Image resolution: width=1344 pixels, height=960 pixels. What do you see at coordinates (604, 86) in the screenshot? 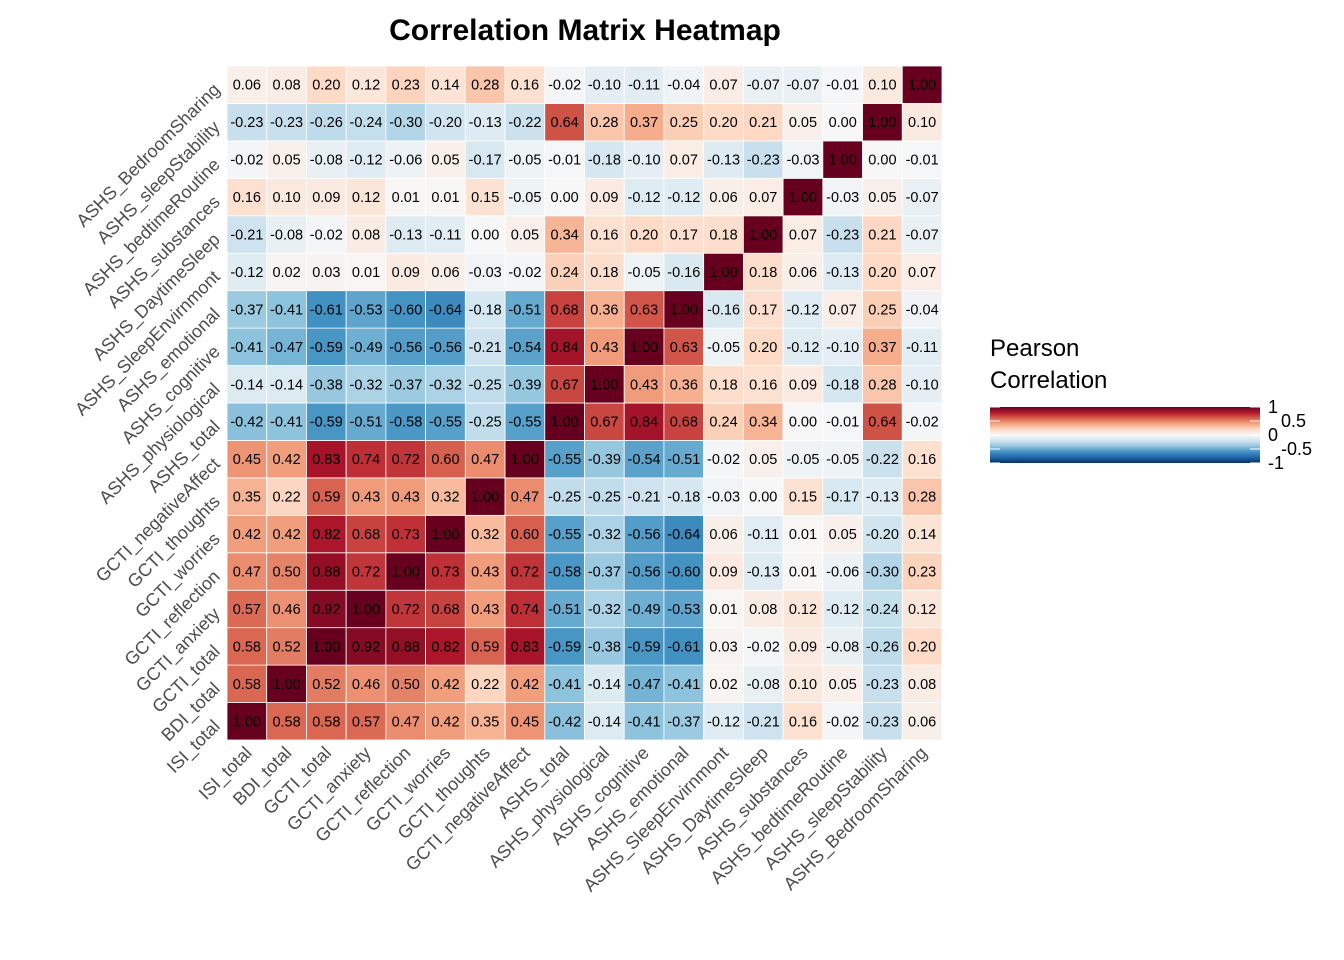
I see `cell-value-label: -0.10` at bounding box center [604, 86].